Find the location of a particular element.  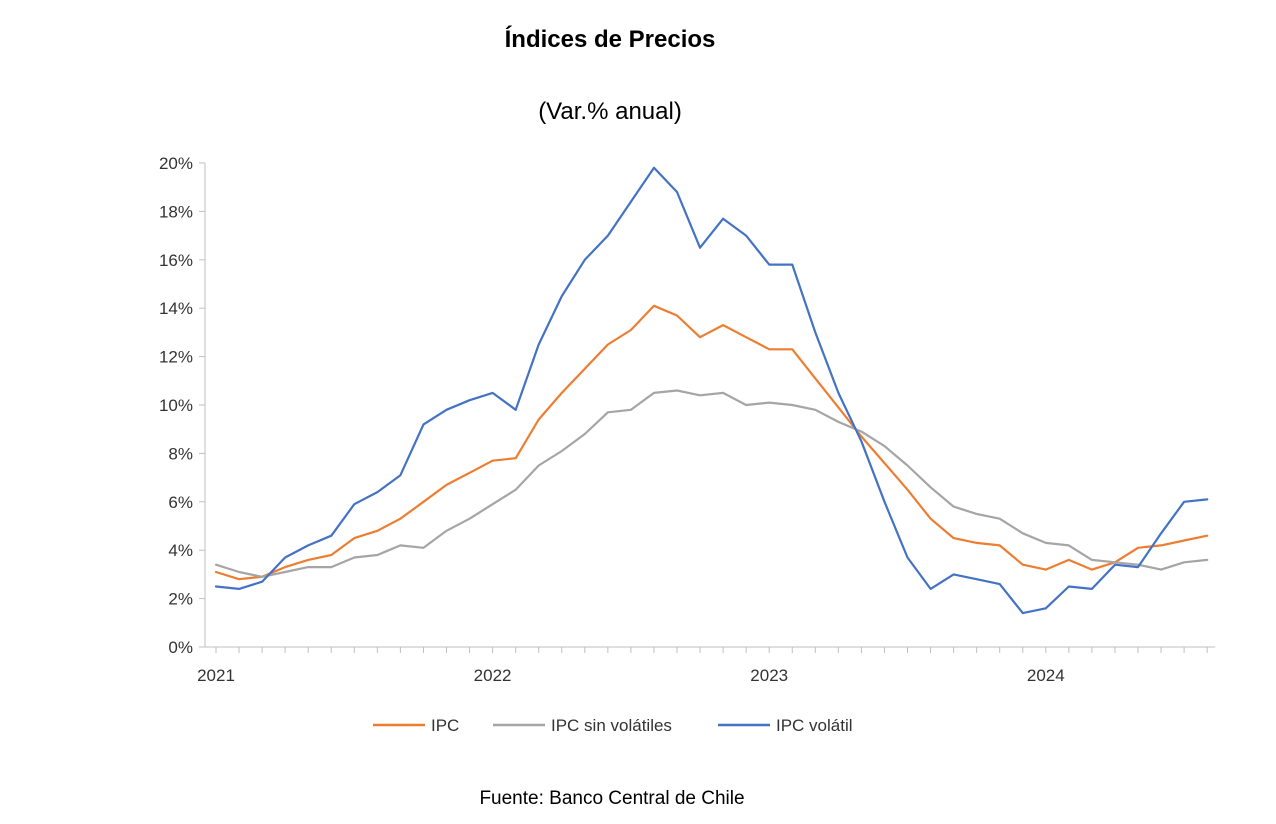

chart-subtitle: (Var.% anual) is located at coordinates (610, 111).